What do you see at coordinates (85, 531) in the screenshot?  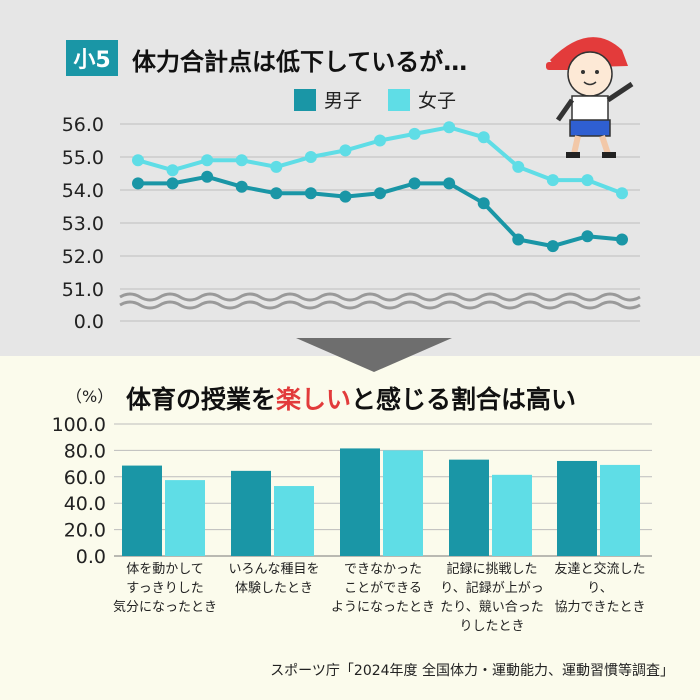 I see `bar-y-tick-label: 20.0` at bounding box center [85, 531].